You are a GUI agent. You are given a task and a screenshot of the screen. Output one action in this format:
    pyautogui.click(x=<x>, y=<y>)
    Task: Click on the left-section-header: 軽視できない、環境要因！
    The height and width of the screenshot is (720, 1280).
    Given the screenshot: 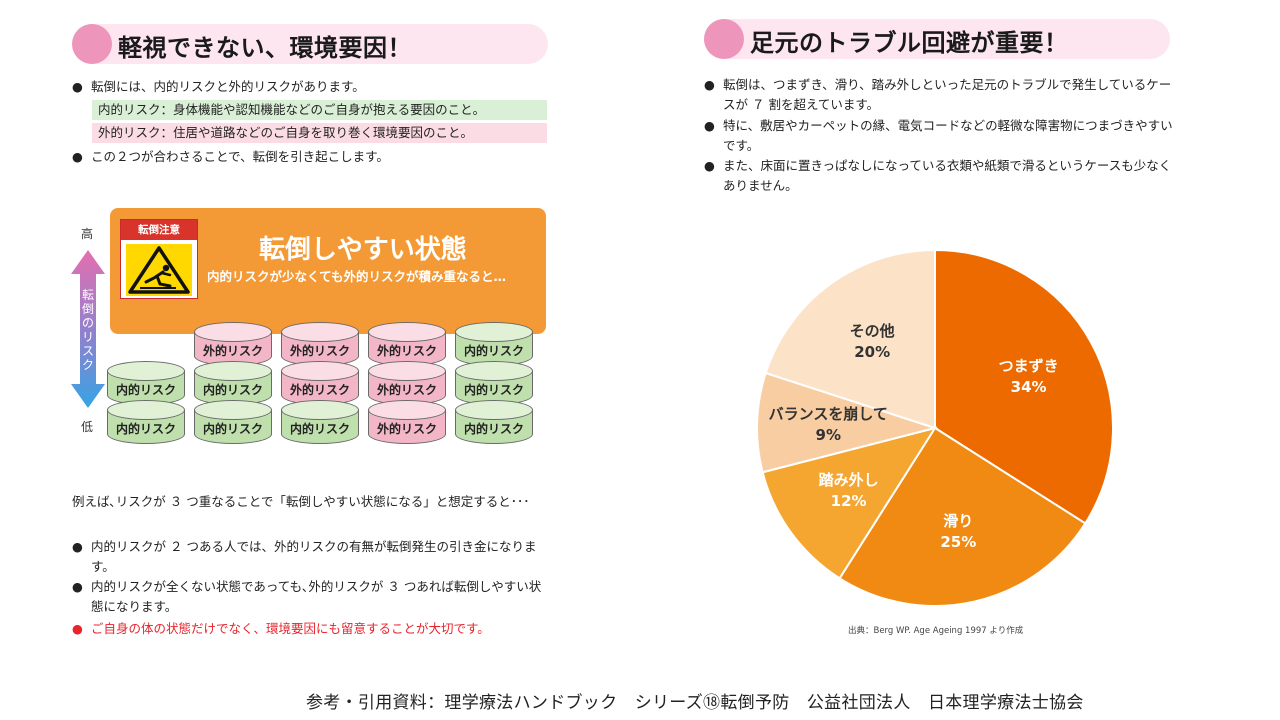 What is the action you would take?
    pyautogui.click(x=310, y=44)
    